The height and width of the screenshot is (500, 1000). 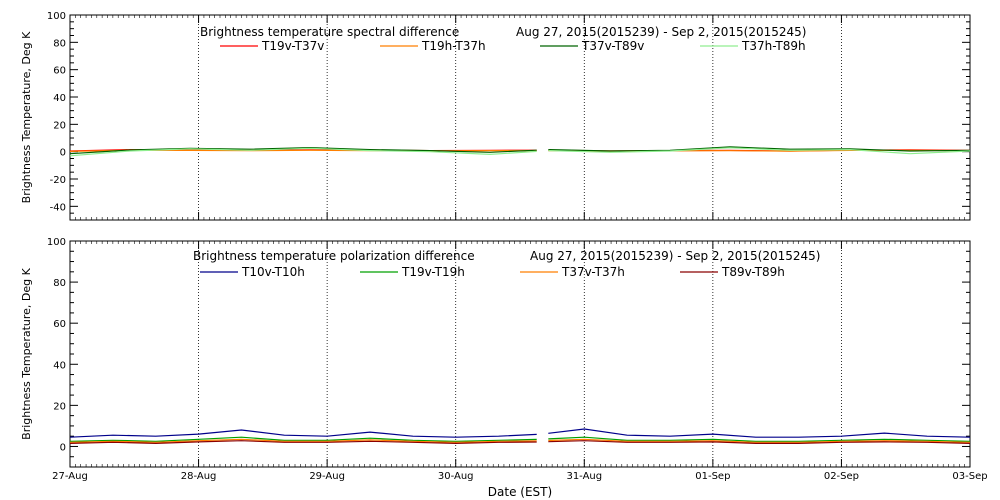 What do you see at coordinates (584, 476) in the screenshot?
I see `x-tick-label: 31-Aug` at bounding box center [584, 476].